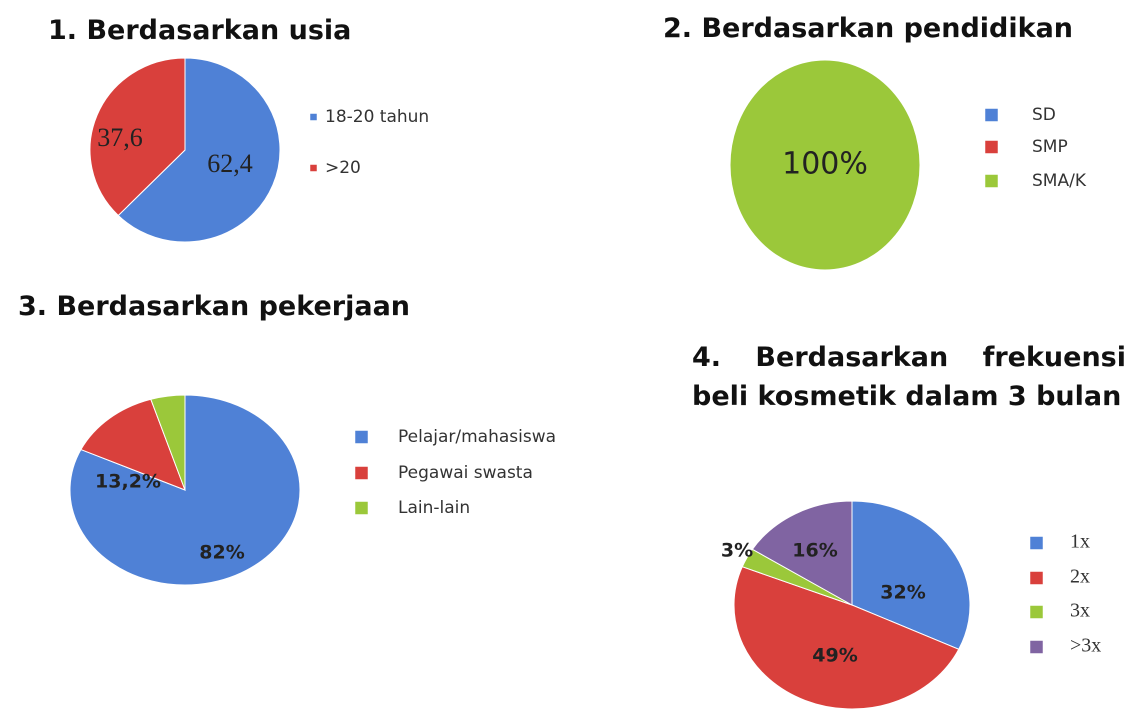 The width and height of the screenshot is (1127, 713). I want to click on legend-label: Pegawai swasta, so click(465, 473).